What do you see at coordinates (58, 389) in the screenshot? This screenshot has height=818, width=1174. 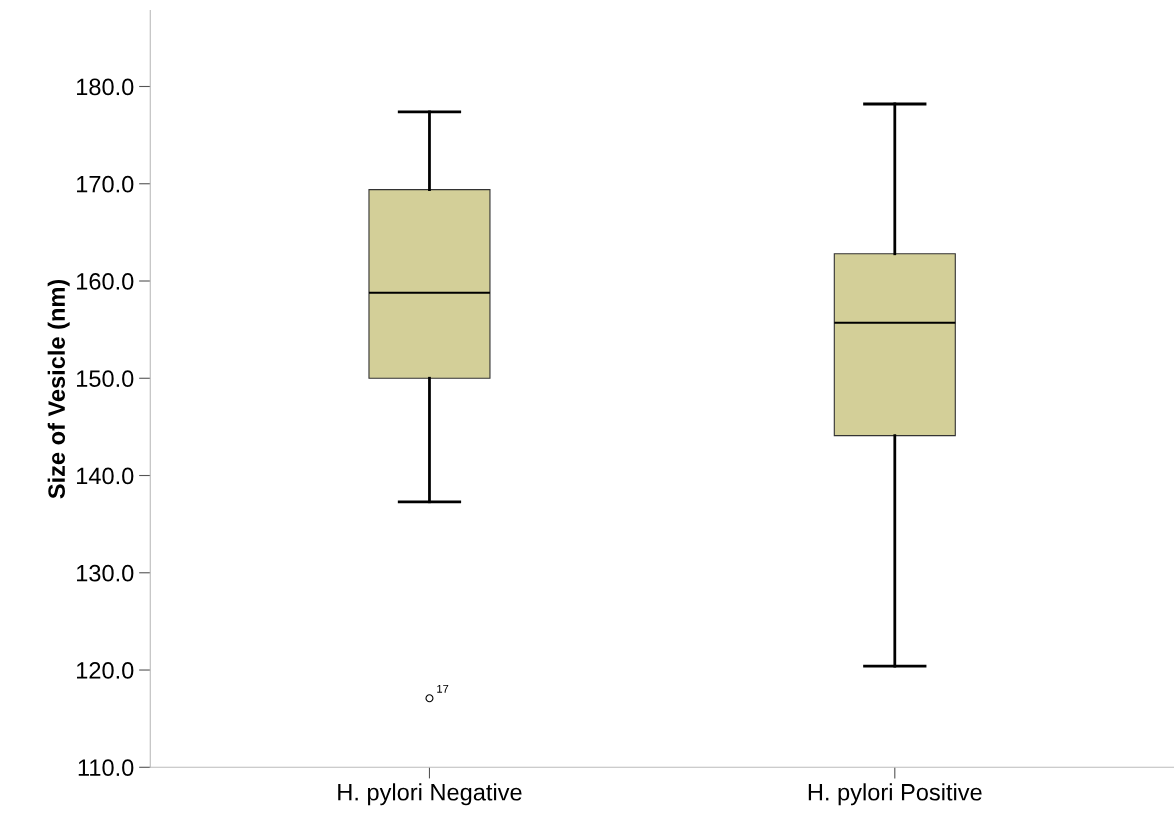 I see `y-axis-title: Size of Vesicle (nm)` at bounding box center [58, 389].